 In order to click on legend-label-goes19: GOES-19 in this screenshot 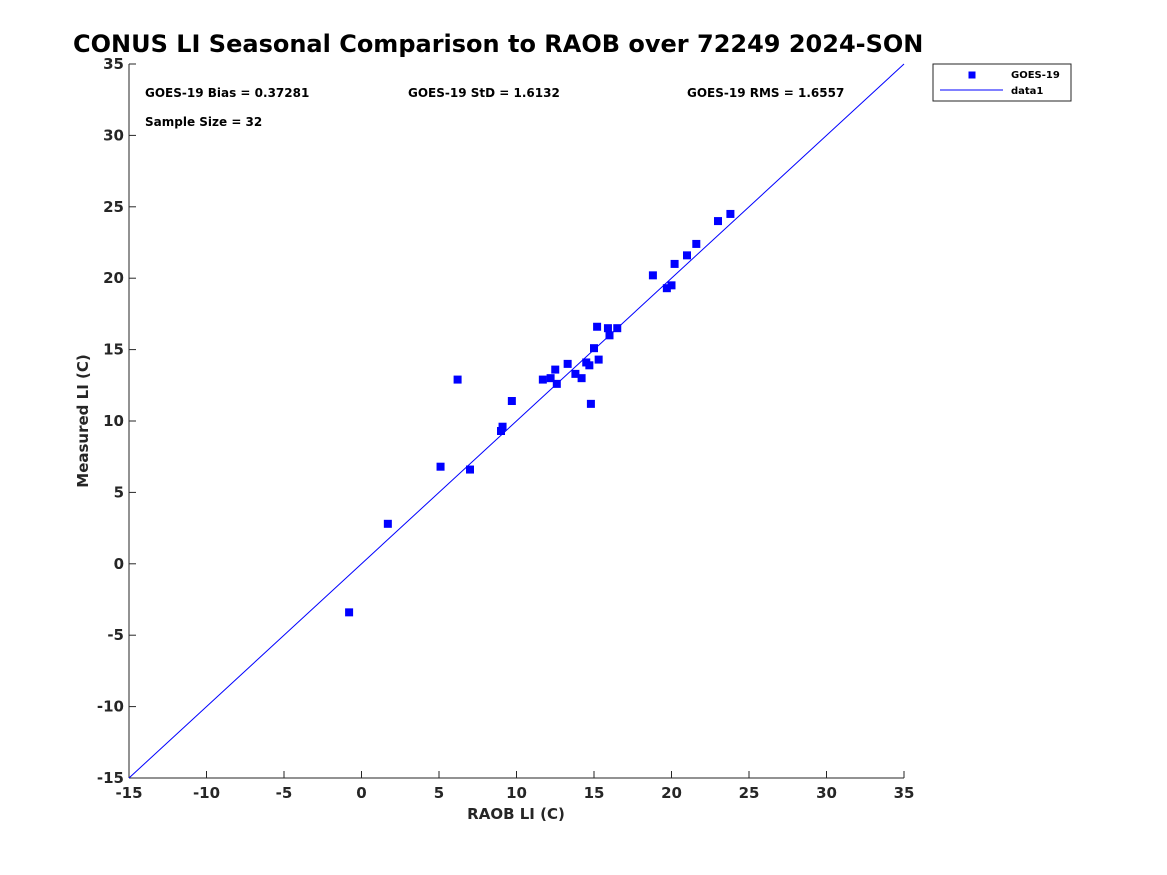, I will do `click(1035, 75)`.